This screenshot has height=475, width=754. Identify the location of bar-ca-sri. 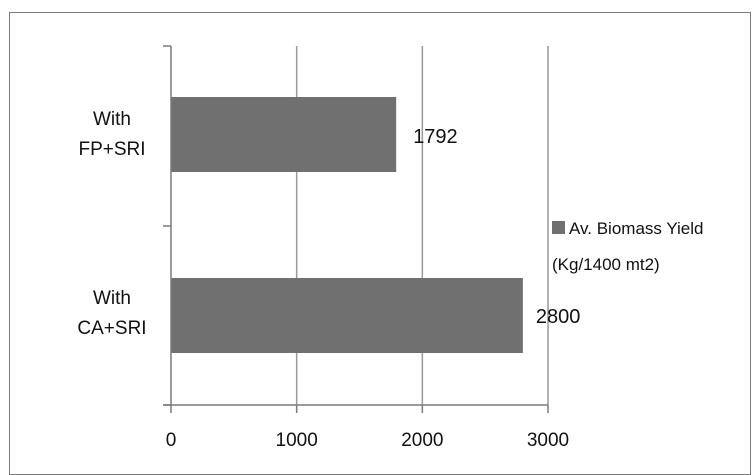
(347, 315).